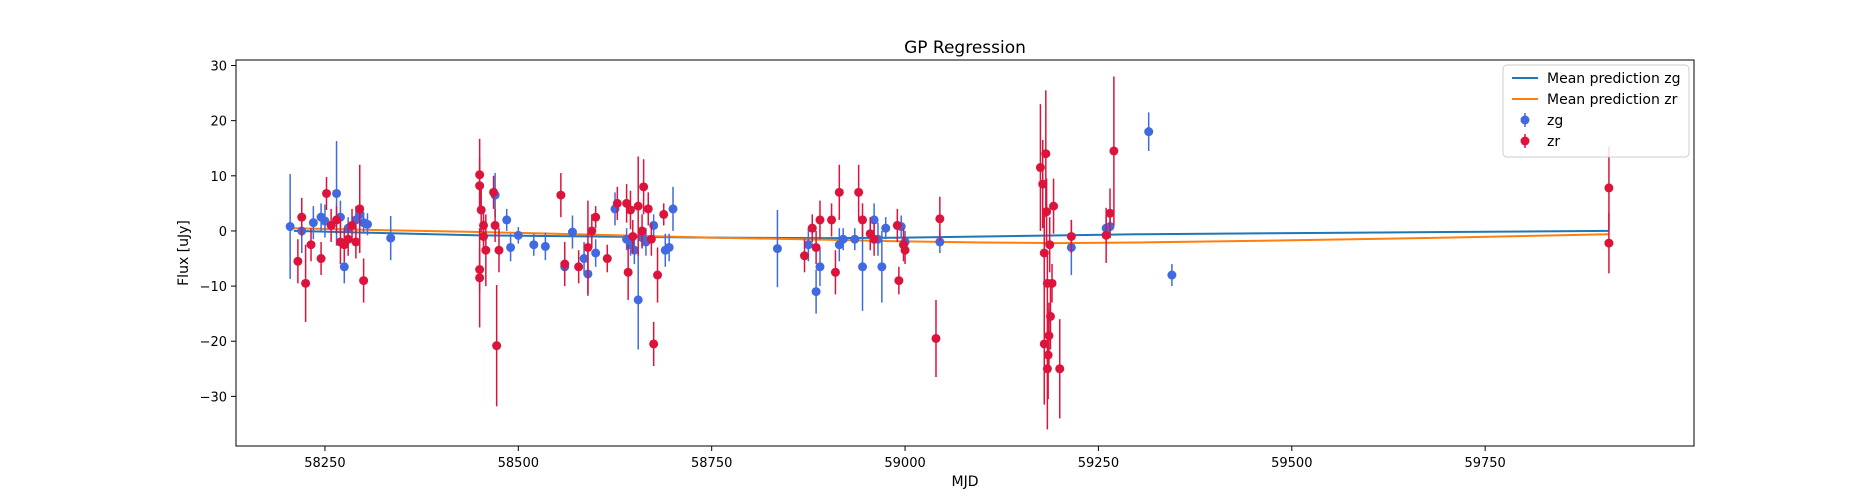 Image resolution: width=1875 pixels, height=500 pixels. Describe the element at coordinates (965, 482) in the screenshot. I see `x-axis-label: MJD` at that location.